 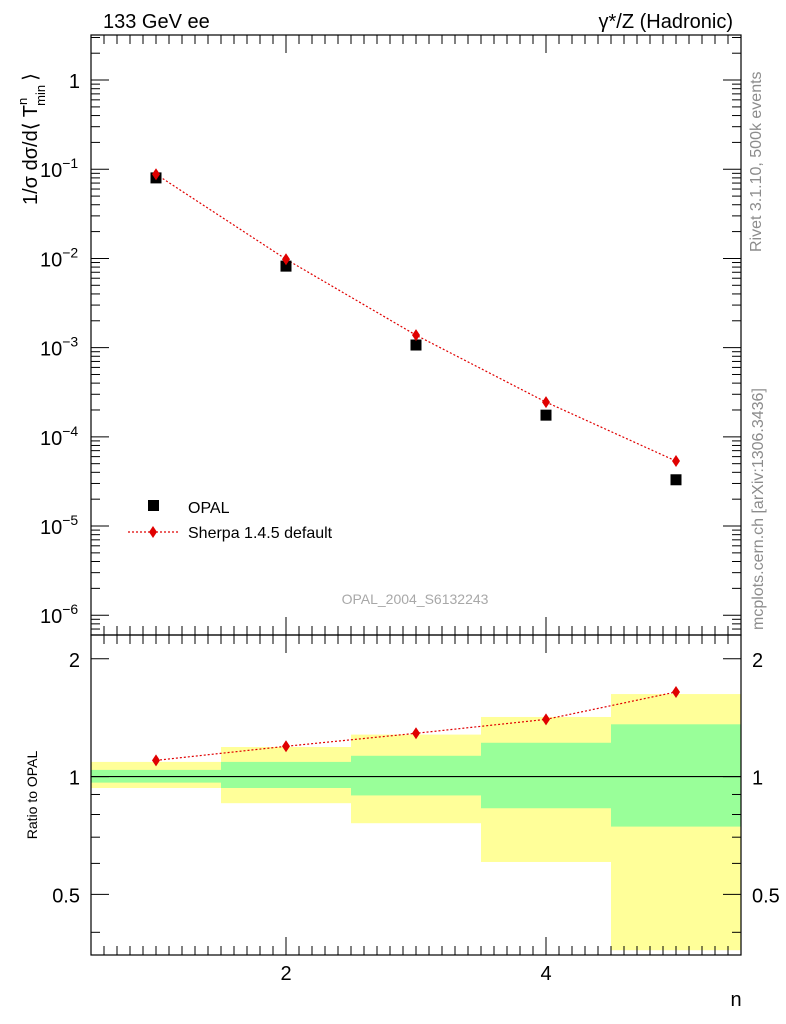 What do you see at coordinates (285, 974) in the screenshot?
I see `ratio-xtick-label: 2` at bounding box center [285, 974].